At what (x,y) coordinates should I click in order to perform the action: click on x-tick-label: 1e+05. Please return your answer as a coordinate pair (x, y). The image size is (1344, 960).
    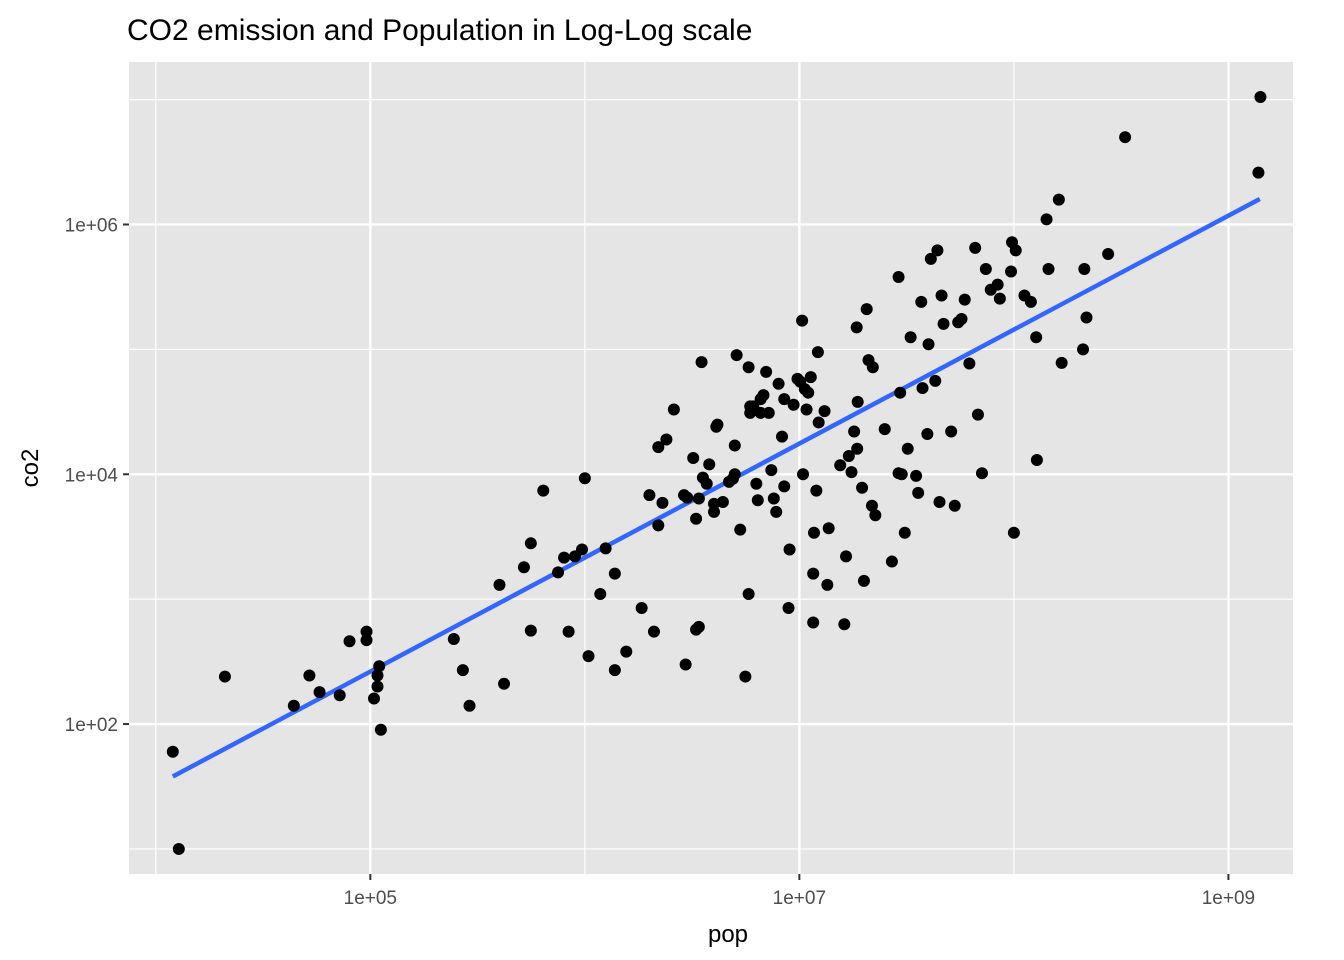
    Looking at the image, I should click on (370, 898).